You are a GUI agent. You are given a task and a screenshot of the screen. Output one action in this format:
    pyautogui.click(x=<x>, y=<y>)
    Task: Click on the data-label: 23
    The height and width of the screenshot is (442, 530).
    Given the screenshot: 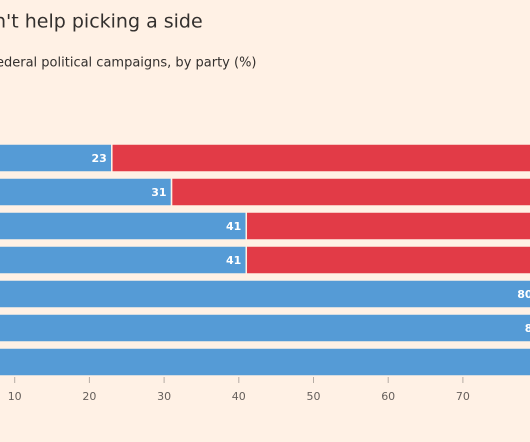 What is the action you would take?
    pyautogui.click(x=98, y=158)
    